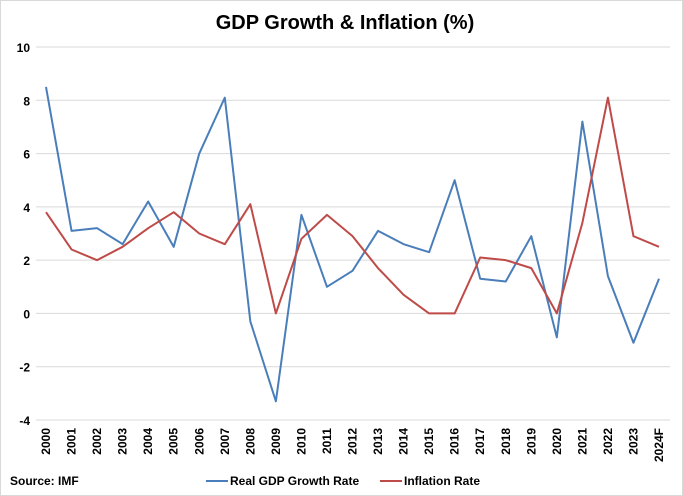  I want to click on y-tick-label: 4, so click(26, 208).